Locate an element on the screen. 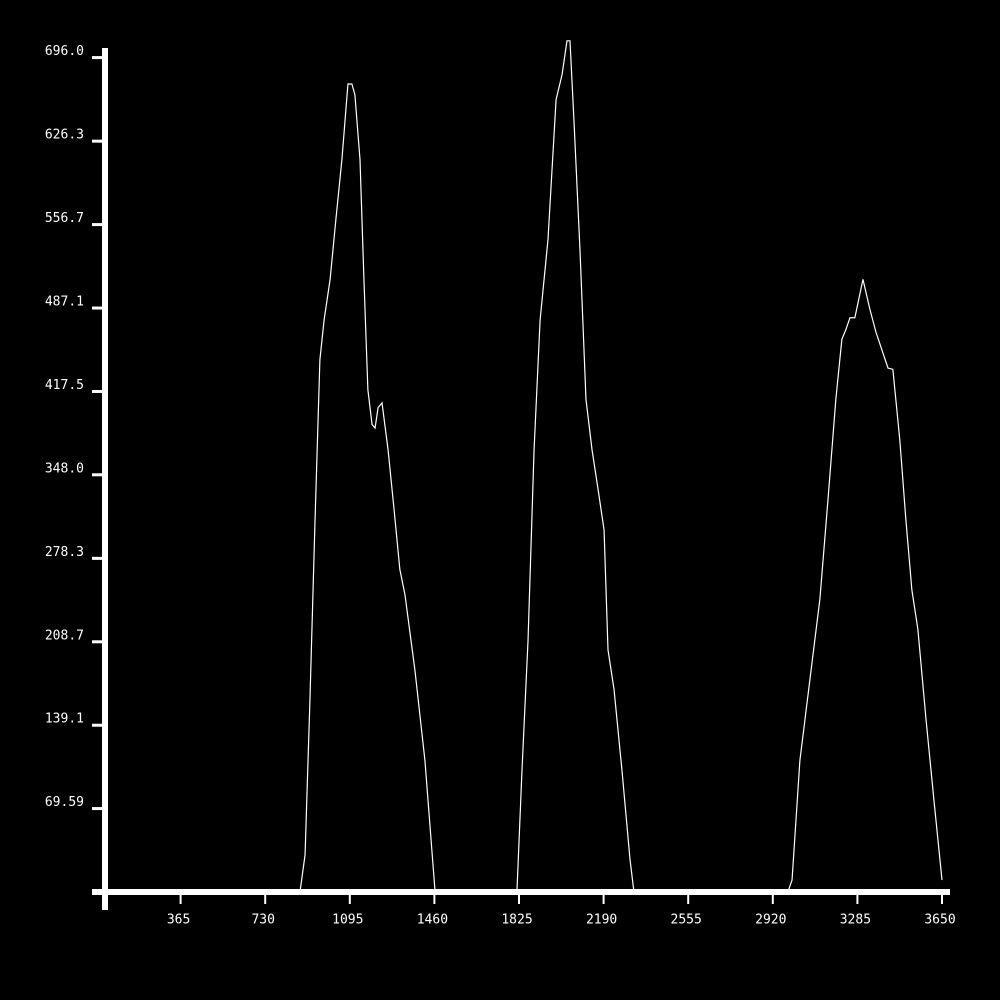  x-tick-label: 3285 is located at coordinates (855, 920).